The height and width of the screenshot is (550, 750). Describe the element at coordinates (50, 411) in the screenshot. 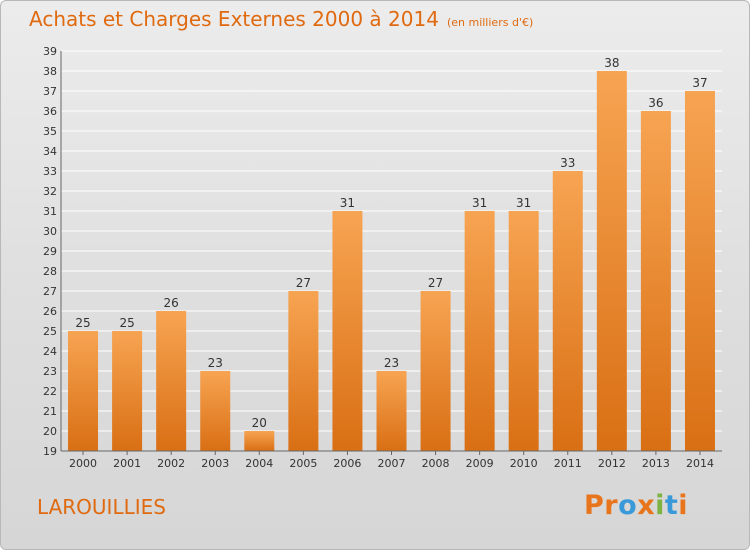

I see `y-tick-label: 21` at that location.